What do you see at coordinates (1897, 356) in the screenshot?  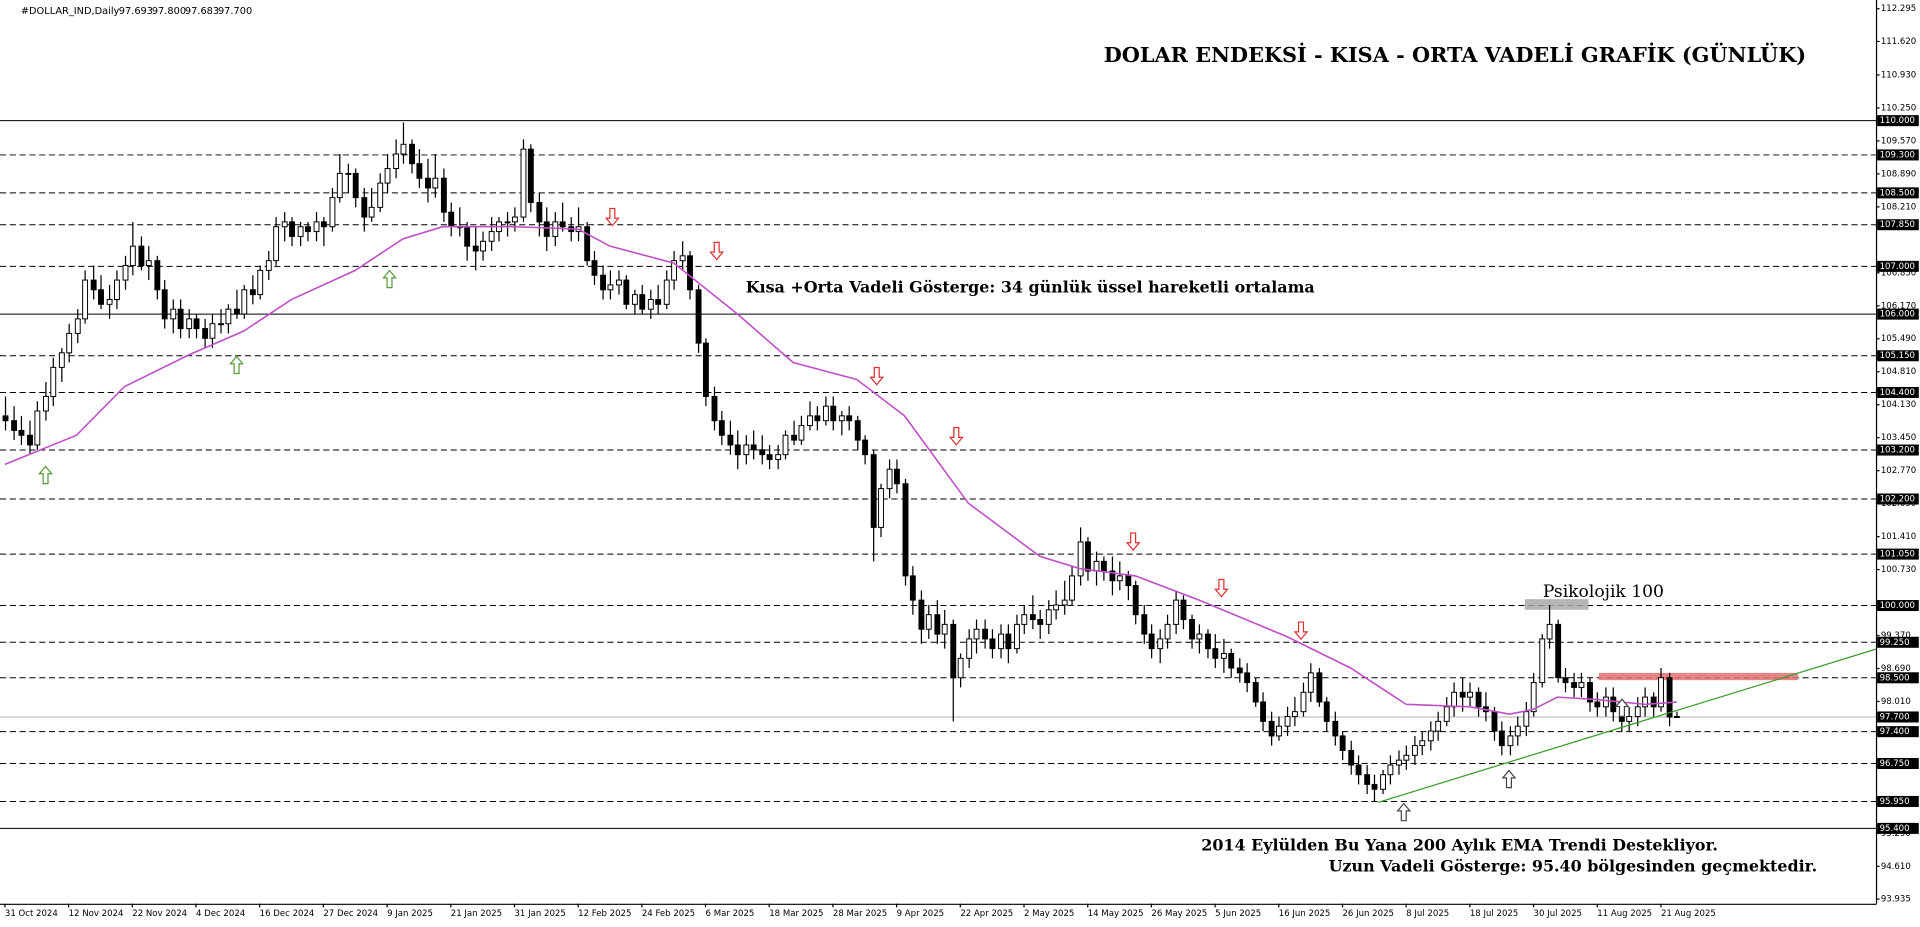 I see `level-label: 105.150` at bounding box center [1897, 356].